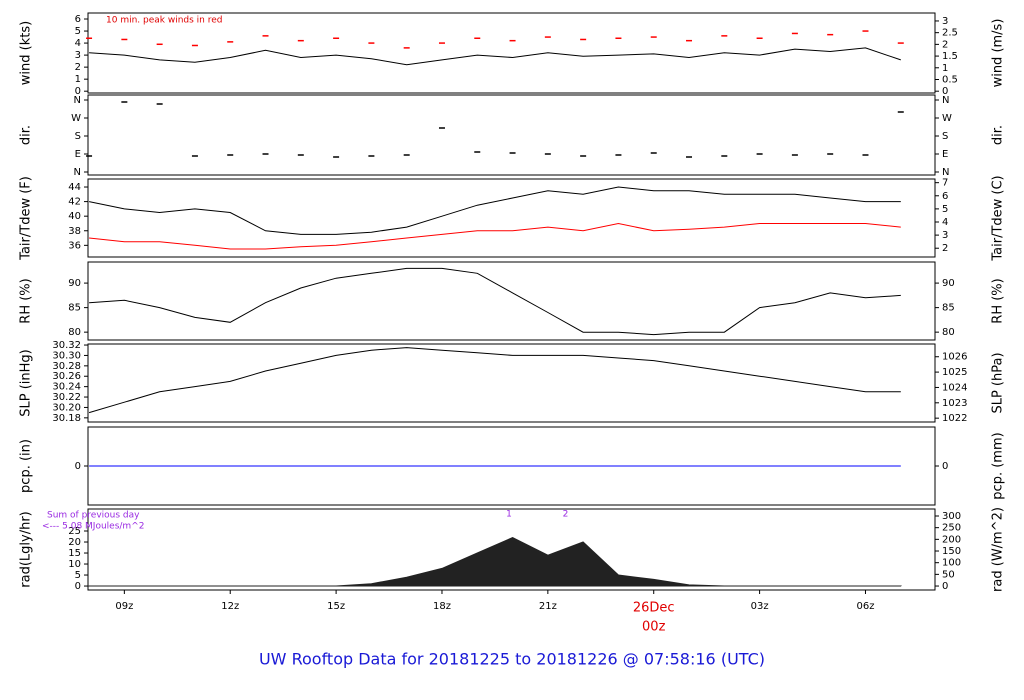  Describe the element at coordinates (74, 216) in the screenshot. I see `y-tick-label: 40` at that location.